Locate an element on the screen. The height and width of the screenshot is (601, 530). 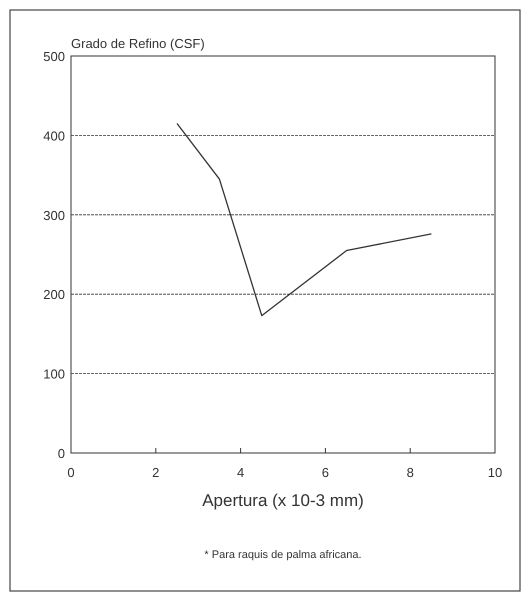
x-axis-title: Apertura (x 10-3 mm) is located at coordinates (283, 500).